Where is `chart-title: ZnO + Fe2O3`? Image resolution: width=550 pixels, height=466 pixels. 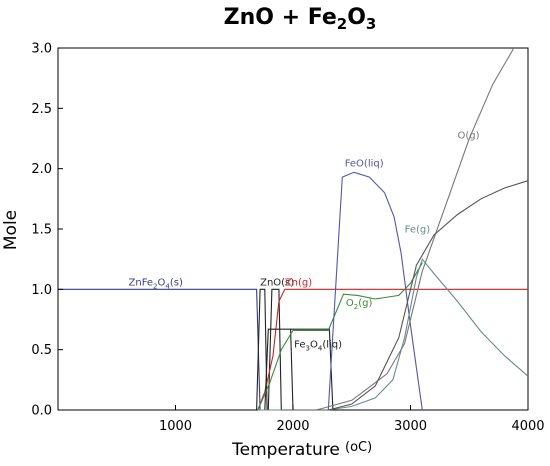 chart-title: ZnO + Fe2O3 is located at coordinates (300, 19).